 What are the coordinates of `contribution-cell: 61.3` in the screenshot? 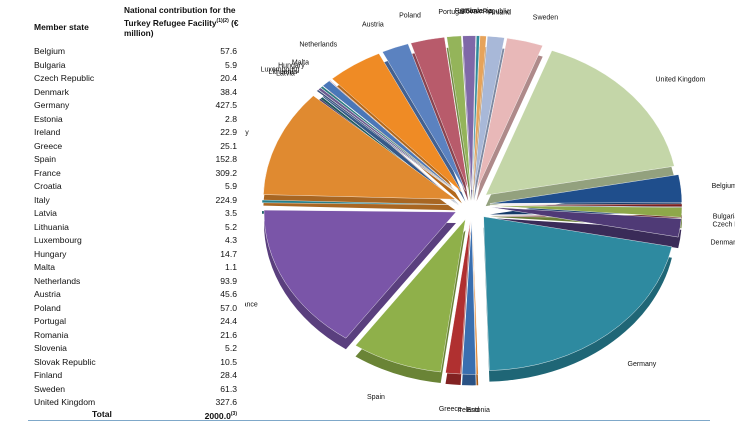 It's located at (228, 388).